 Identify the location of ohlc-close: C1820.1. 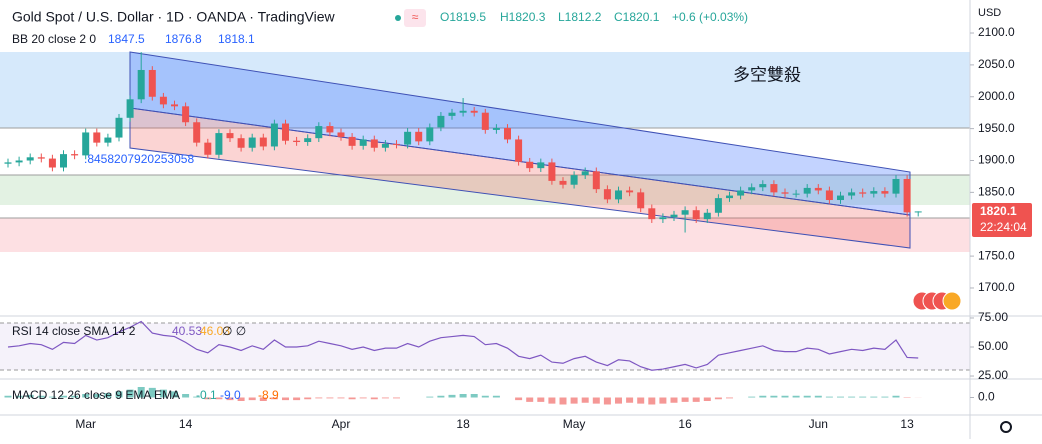
(637, 17).